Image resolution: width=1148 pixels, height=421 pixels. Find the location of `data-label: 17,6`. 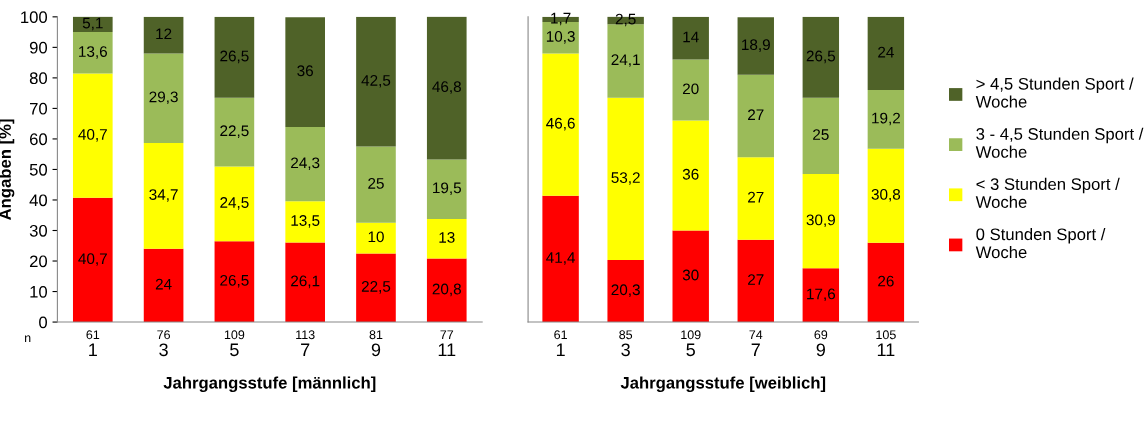

data-label: 17,6 is located at coordinates (821, 295).